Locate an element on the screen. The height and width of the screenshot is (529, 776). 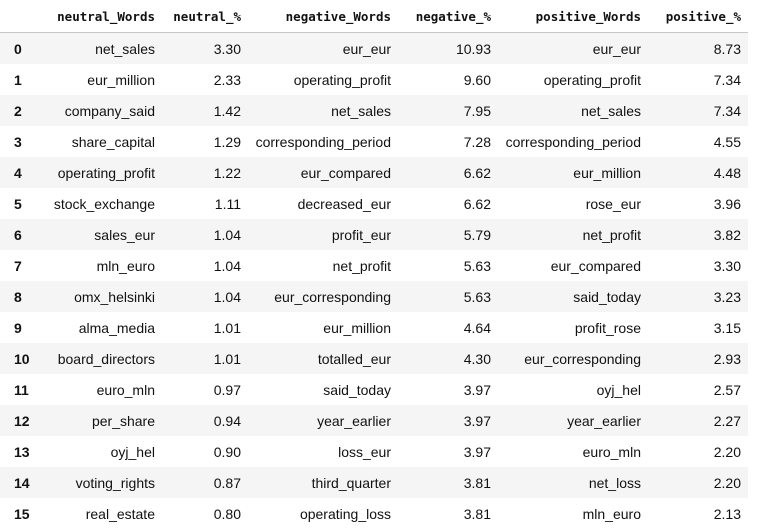
table-cell: loss_eur is located at coordinates (364, 451).